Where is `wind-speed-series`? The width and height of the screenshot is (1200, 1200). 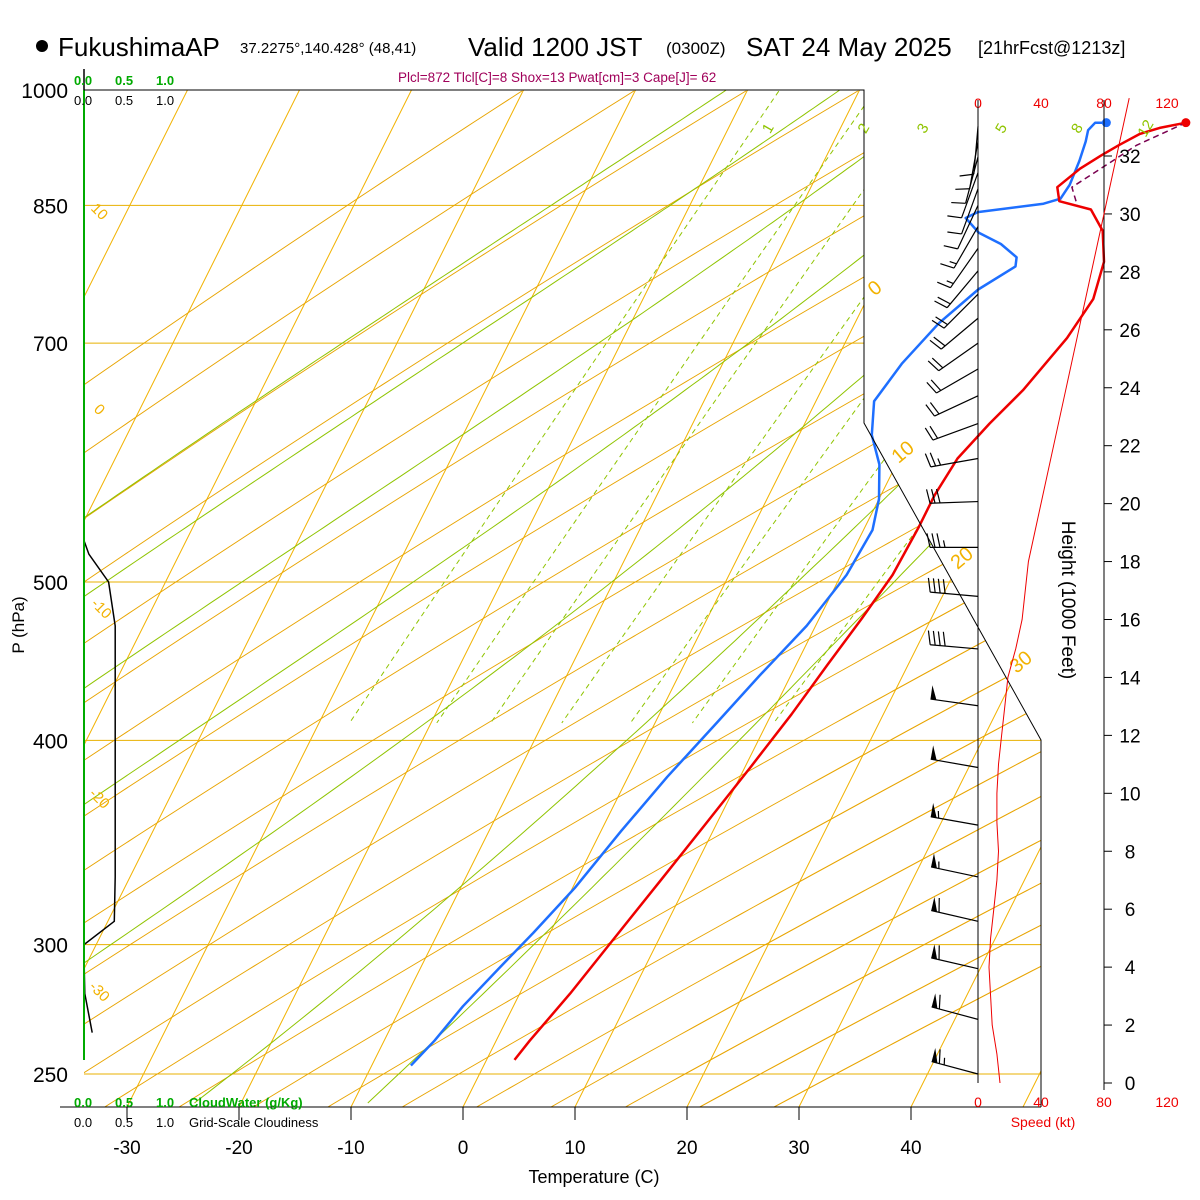 wind-speed-series is located at coordinates (1059, 590).